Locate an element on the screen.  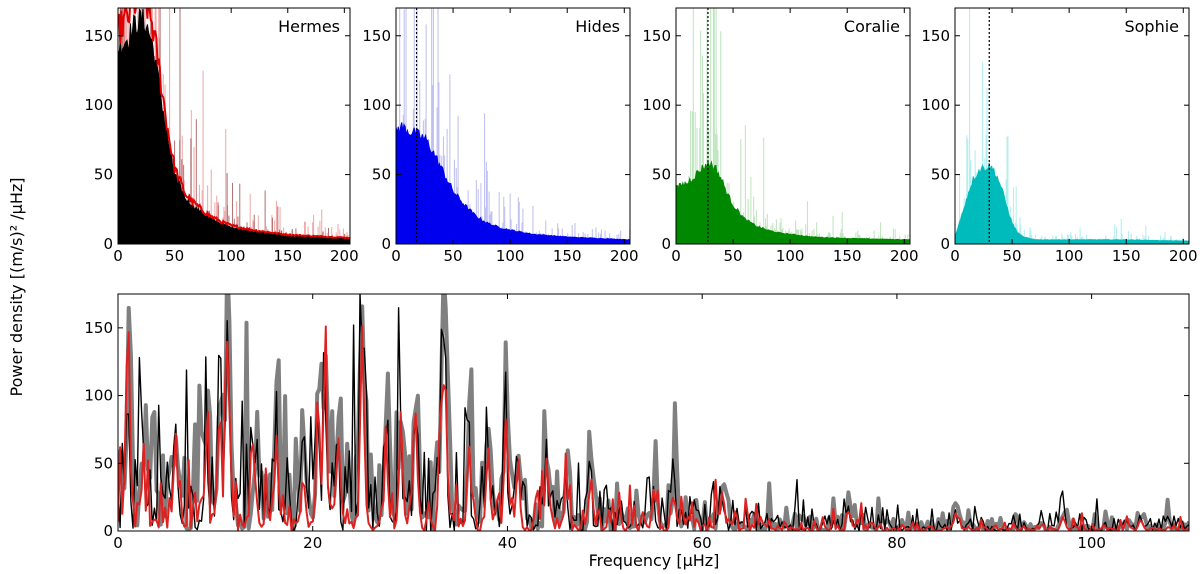
x-tick-label: 40 is located at coordinates (507, 543).